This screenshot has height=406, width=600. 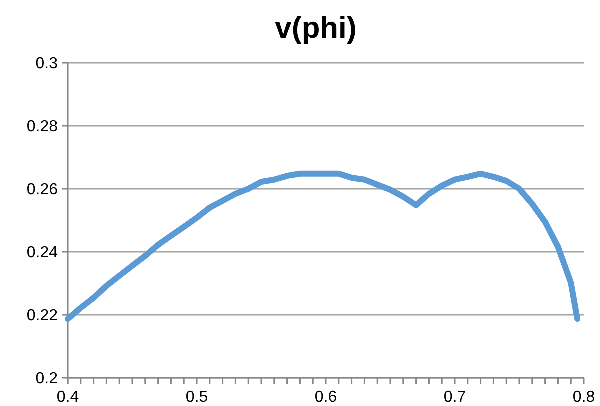 I want to click on x-tick-label: 0.7, so click(x=455, y=397).